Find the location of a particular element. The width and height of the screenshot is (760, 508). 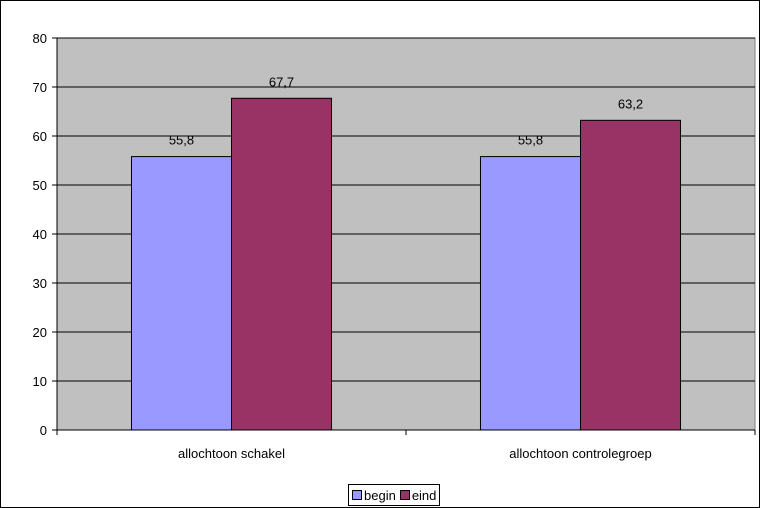

legend: begin eind is located at coordinates (394, 495).